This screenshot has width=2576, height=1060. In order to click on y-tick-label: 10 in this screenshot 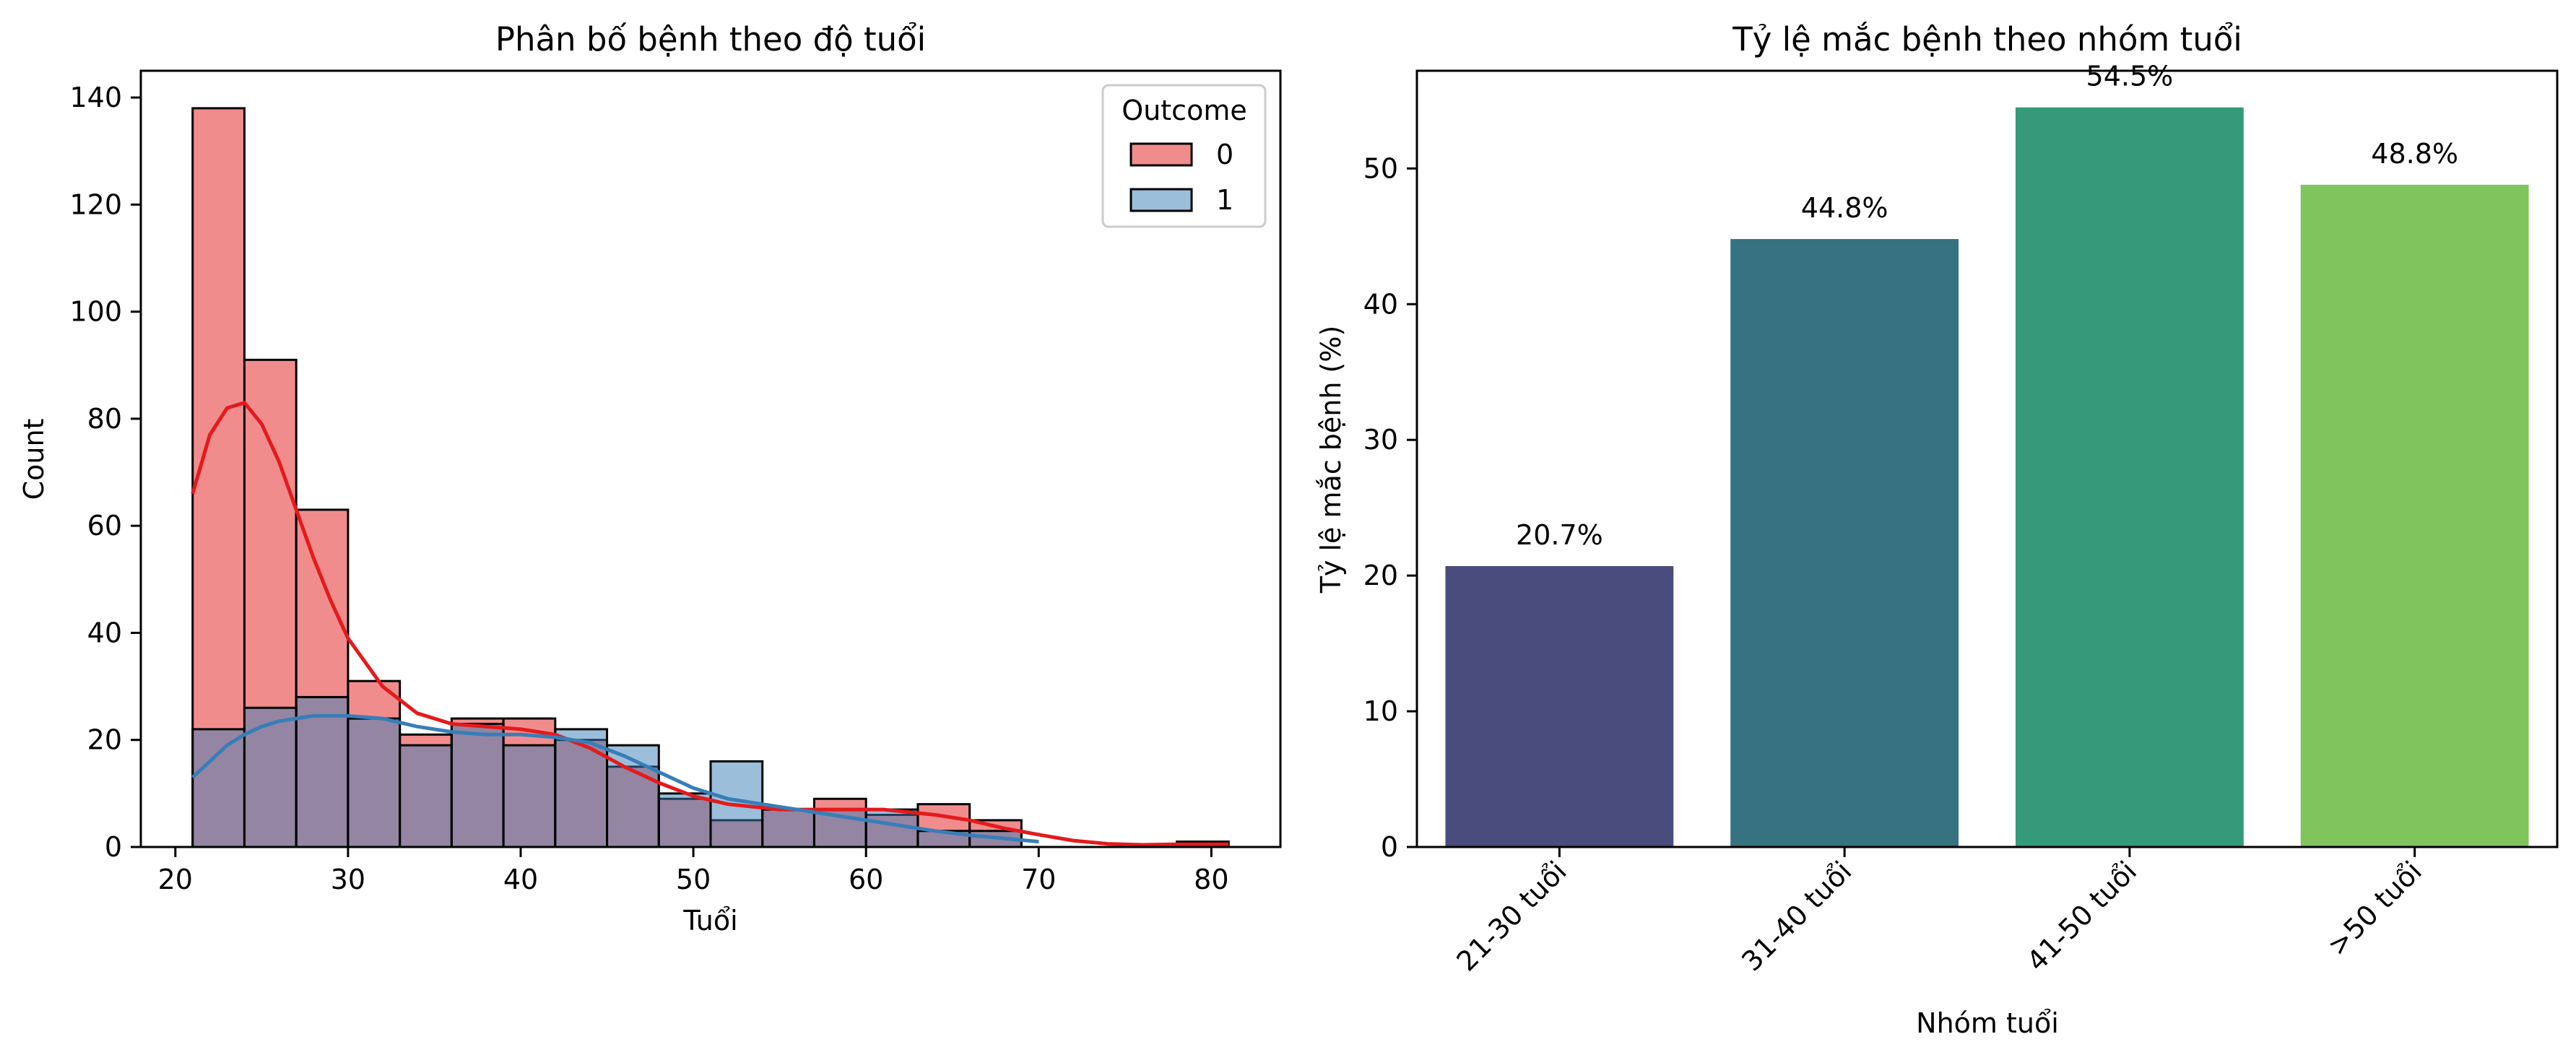, I will do `click(1380, 711)`.